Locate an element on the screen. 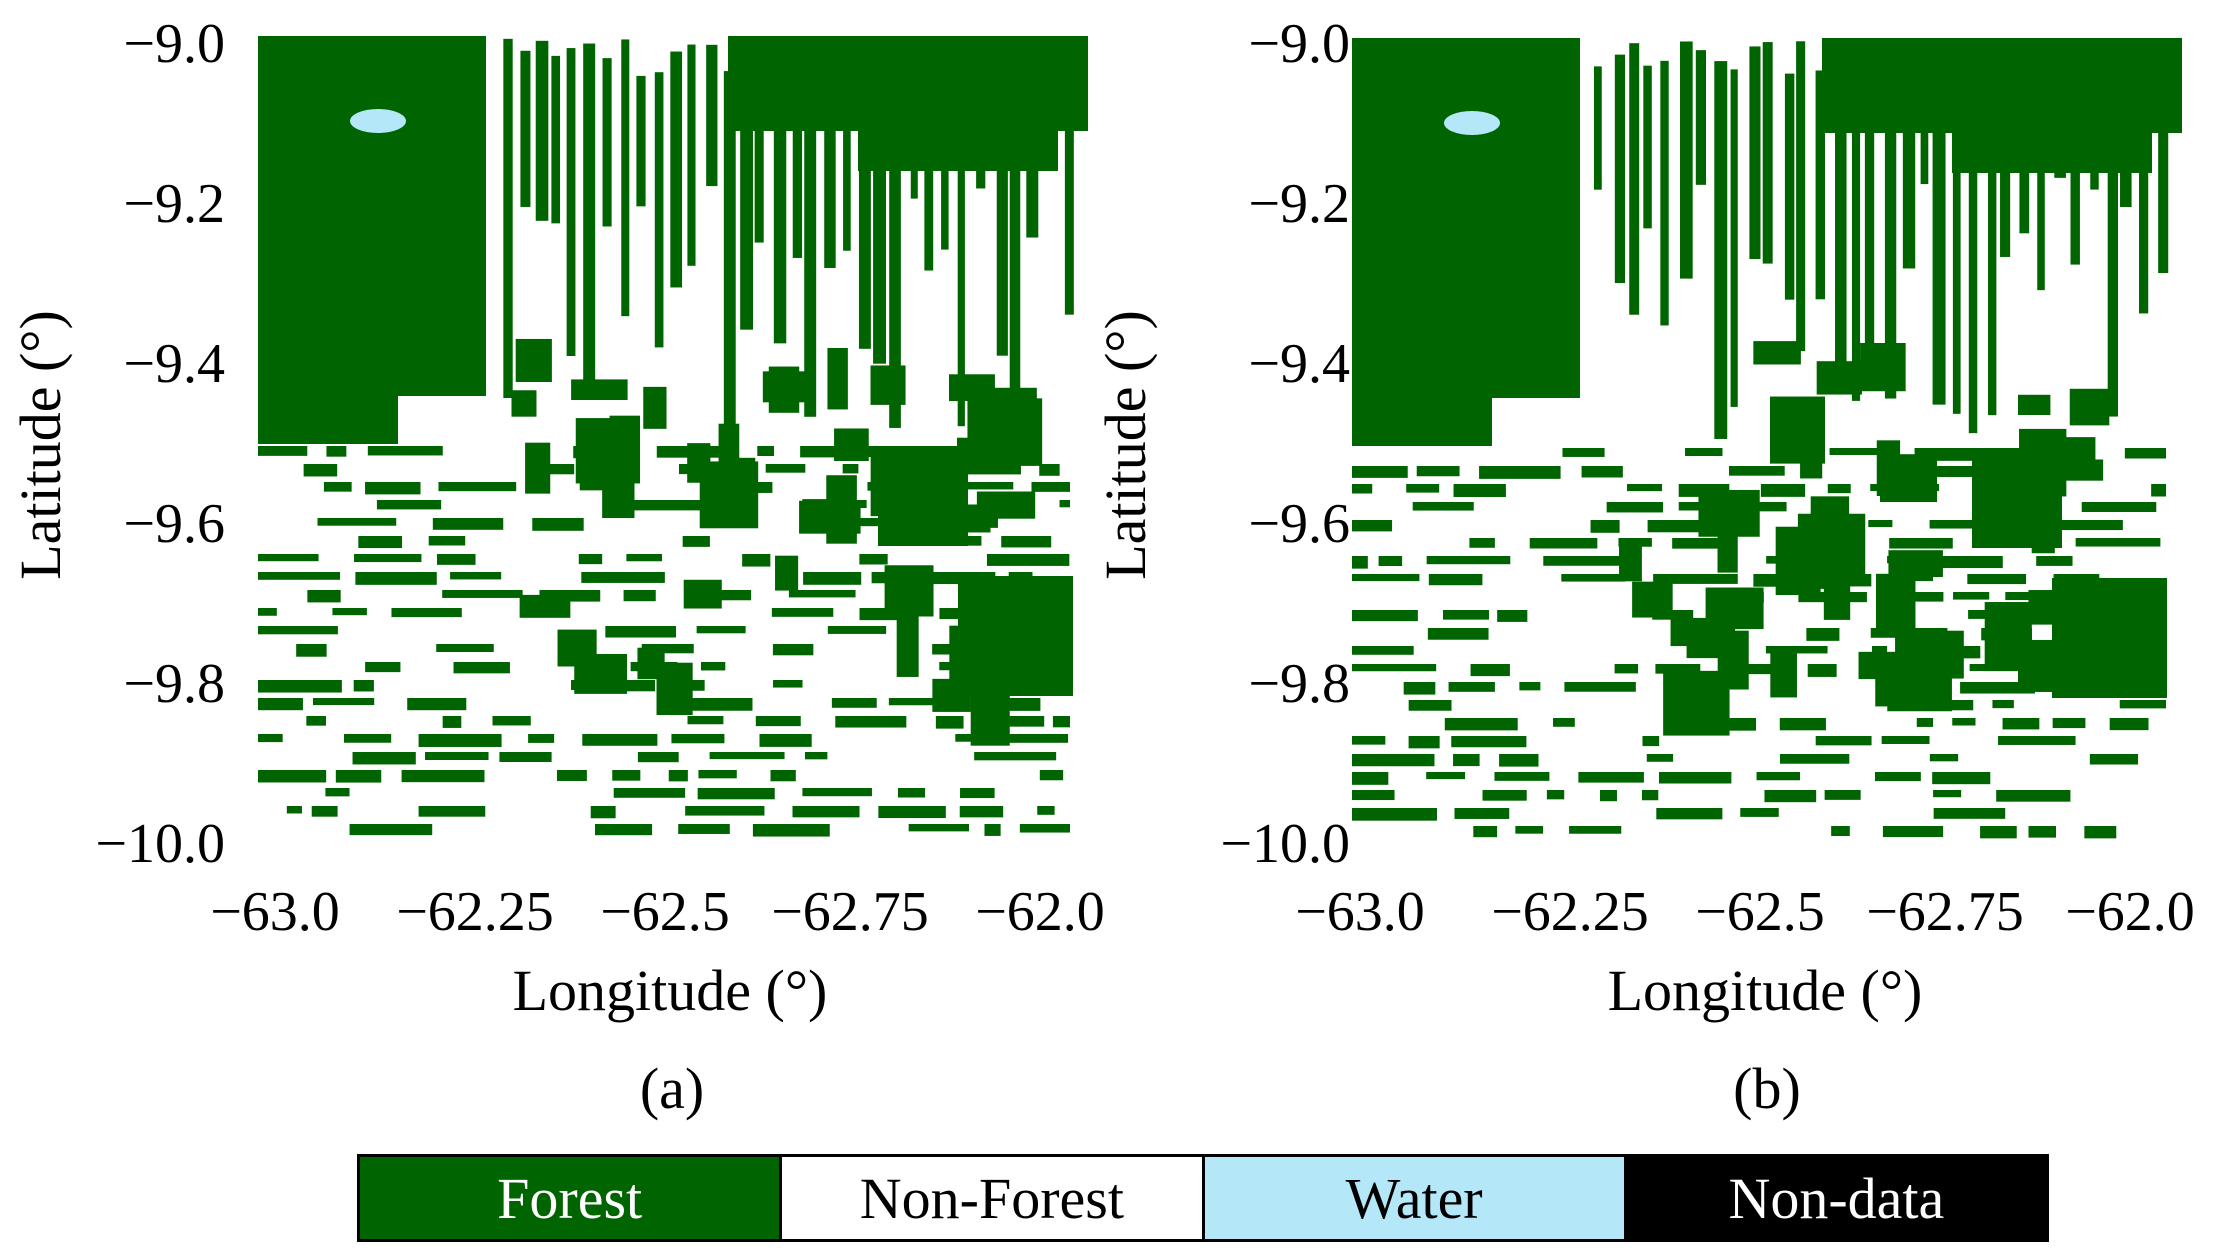  x-tick-label: −62.5 is located at coordinates (1760, 912).